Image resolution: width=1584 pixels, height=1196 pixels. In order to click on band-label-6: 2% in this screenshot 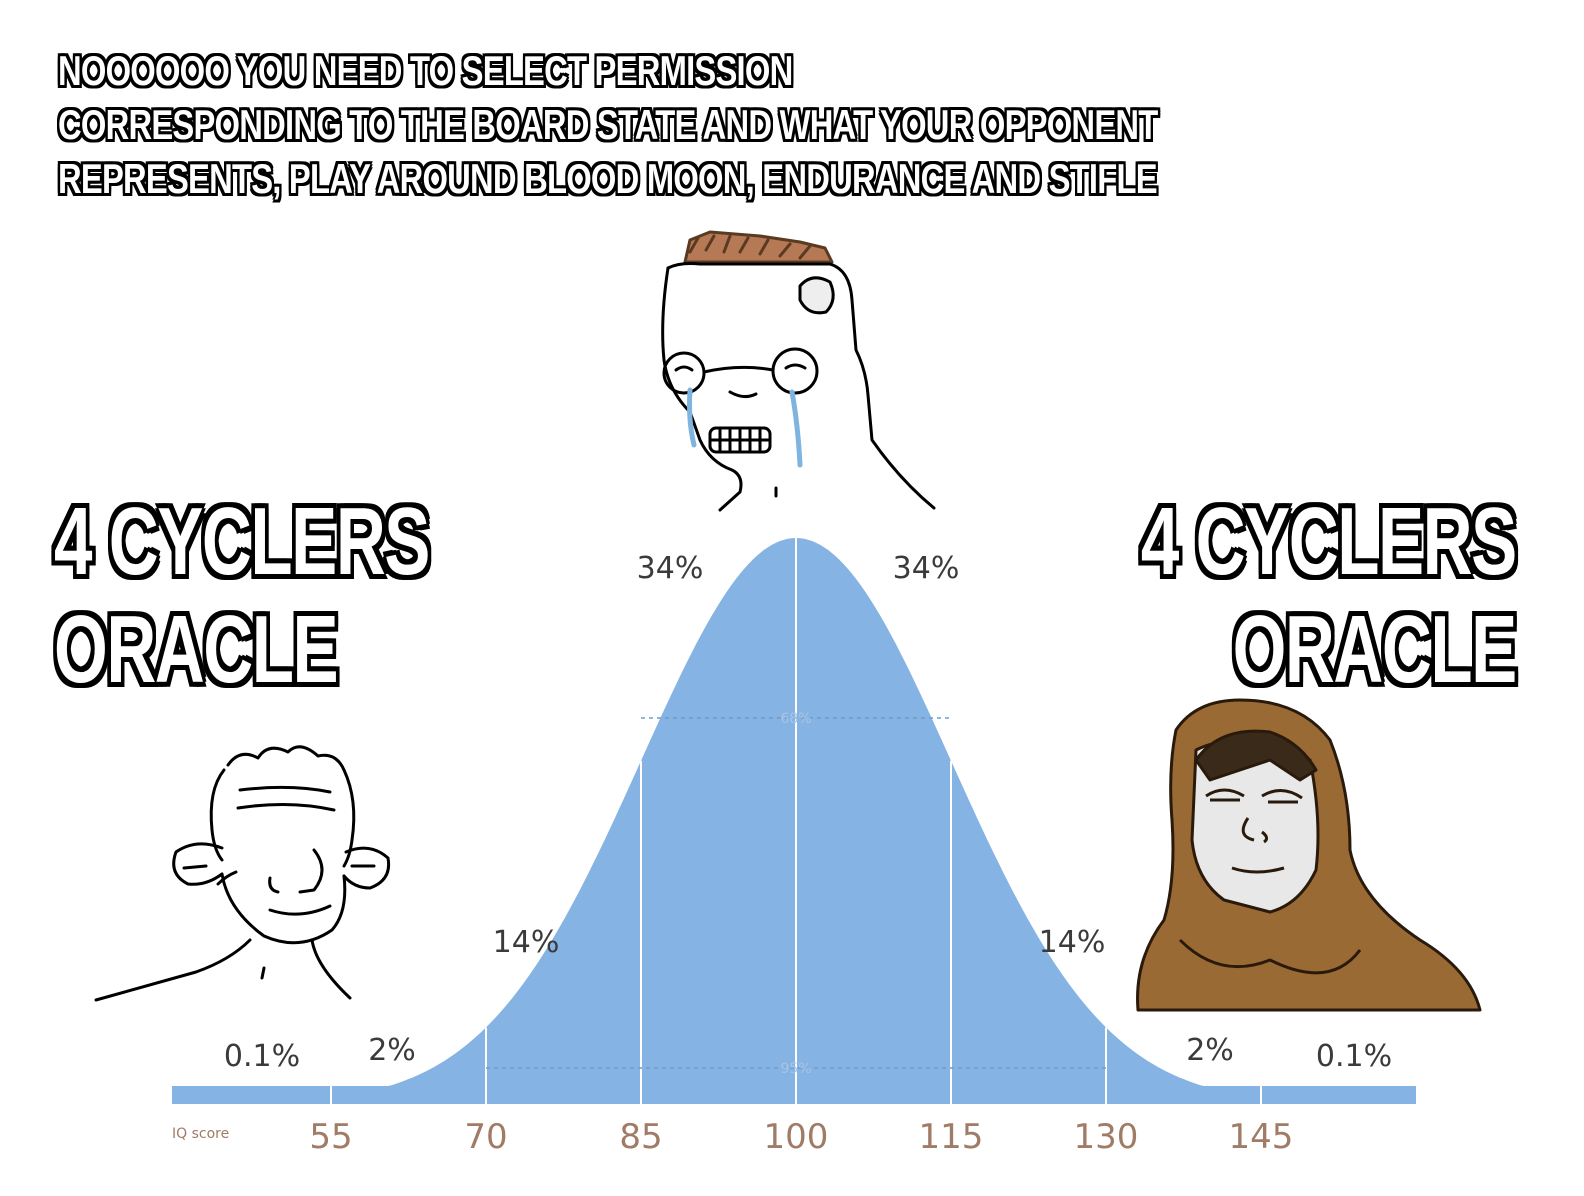, I will do `click(1210, 1050)`.